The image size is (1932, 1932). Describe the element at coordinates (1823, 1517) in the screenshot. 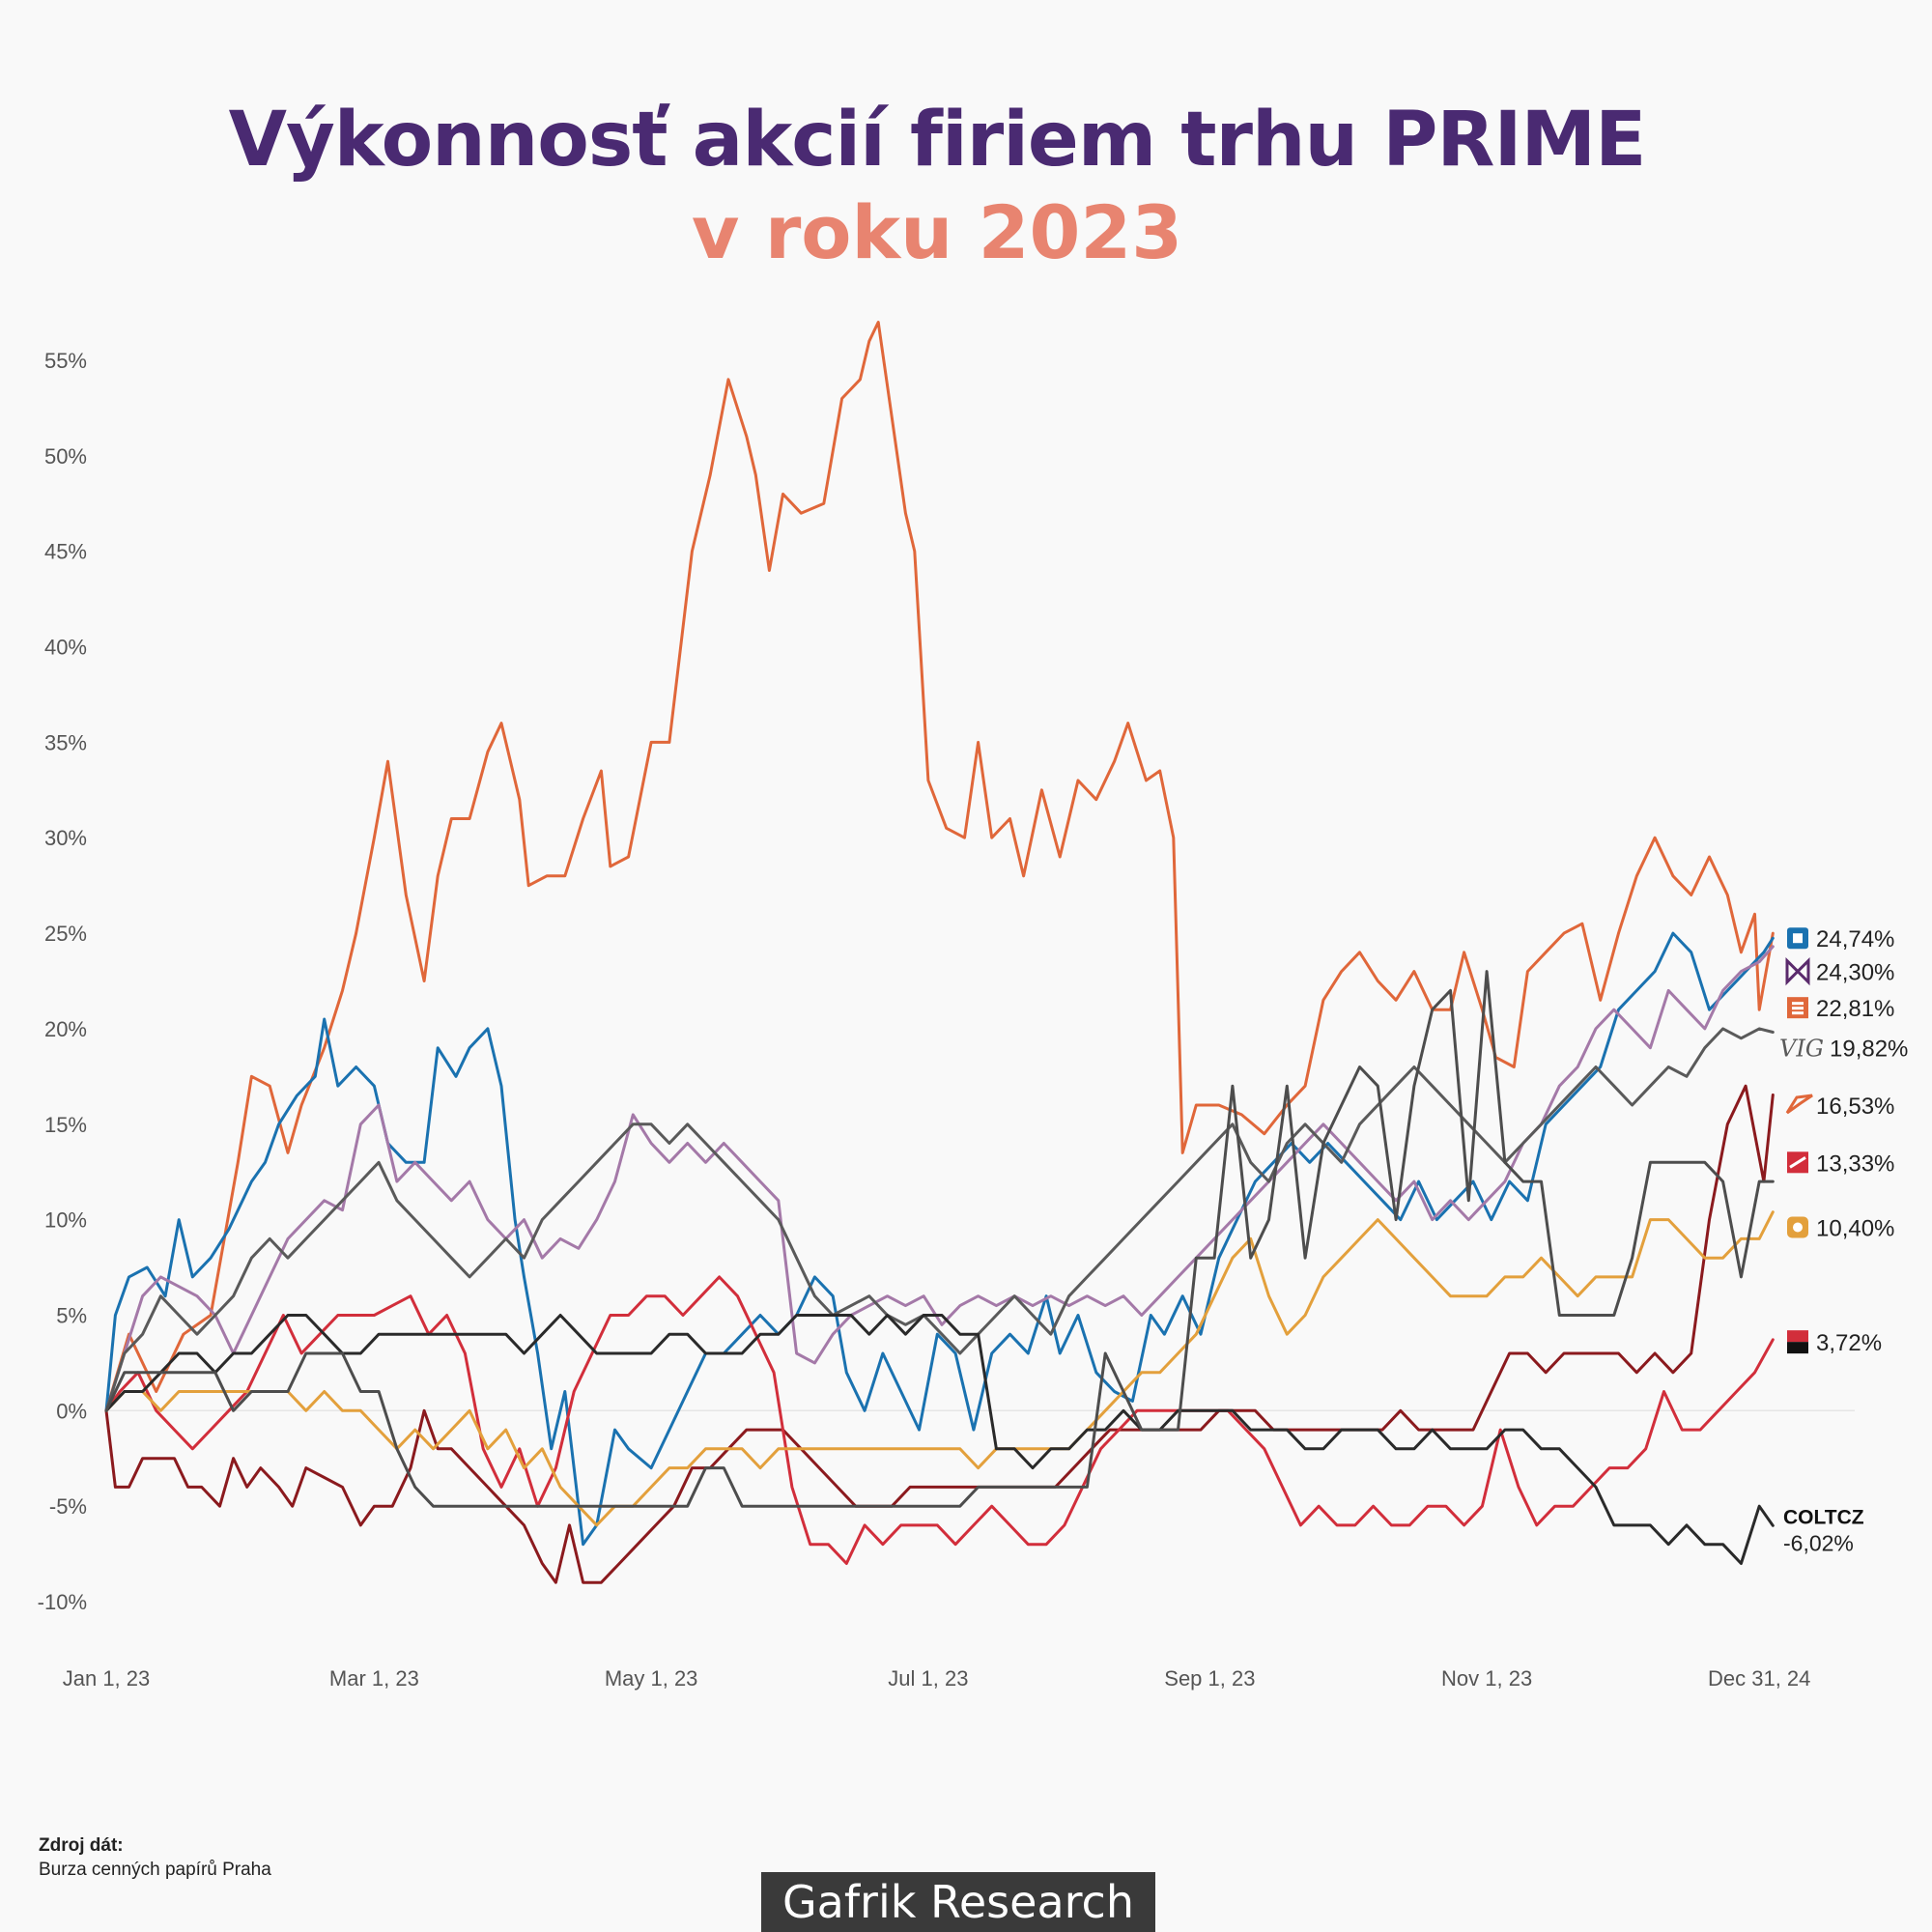

I see `coltcz-name-label: COLTCZ` at that location.